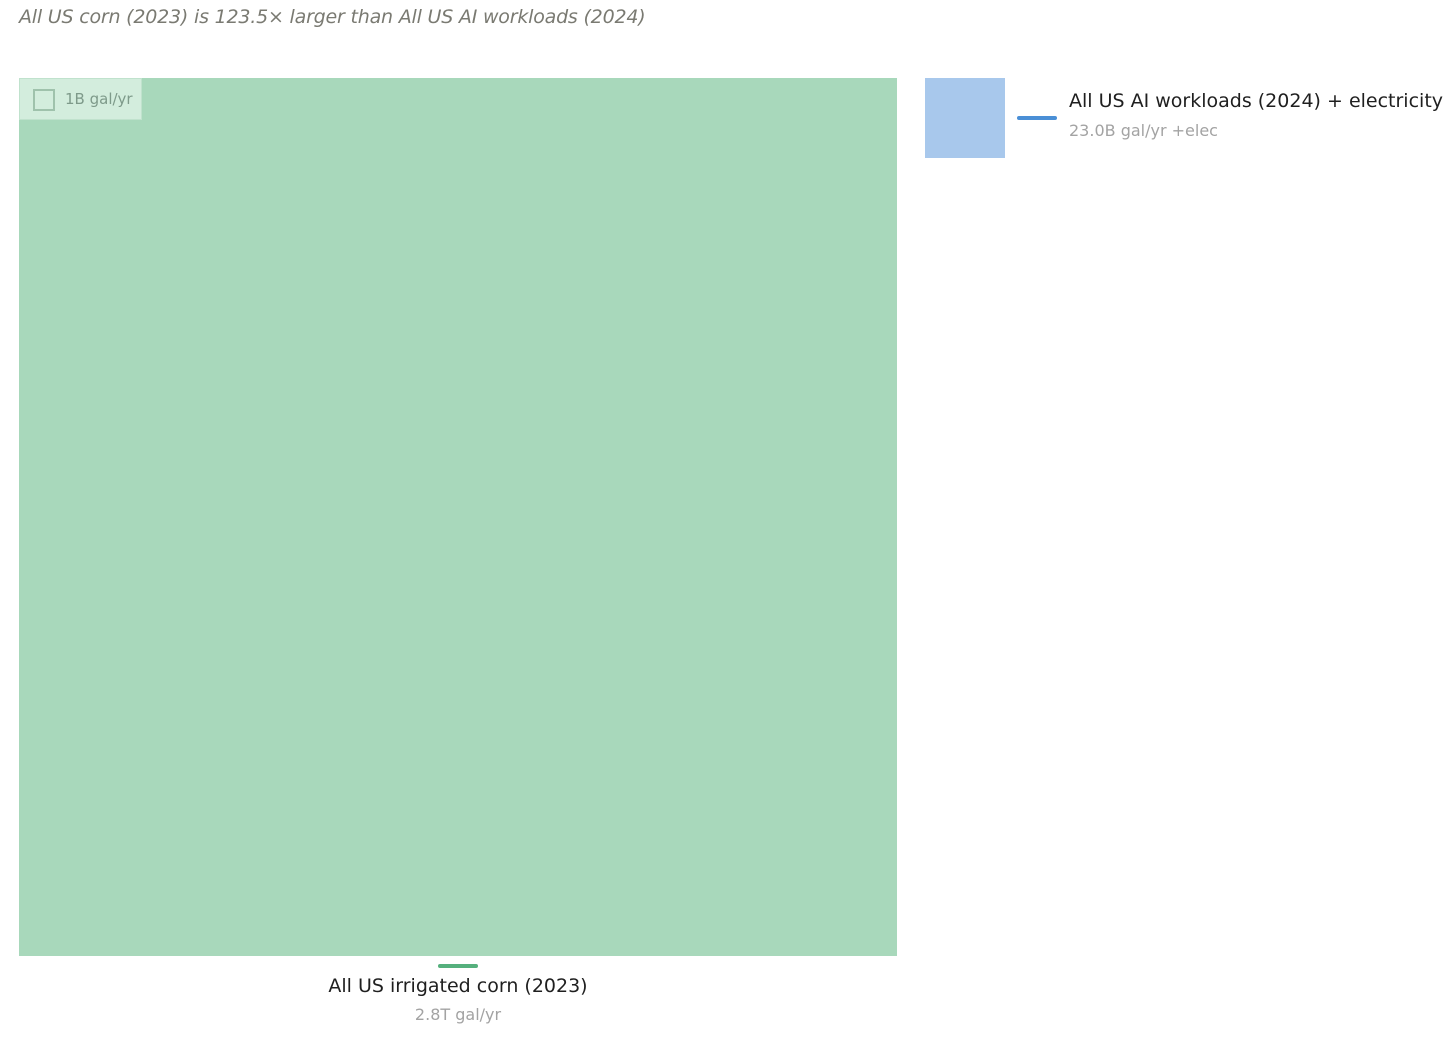 The height and width of the screenshot is (1042, 1453). I want to click on scale-legend: 1B gal/yr, so click(80, 99).